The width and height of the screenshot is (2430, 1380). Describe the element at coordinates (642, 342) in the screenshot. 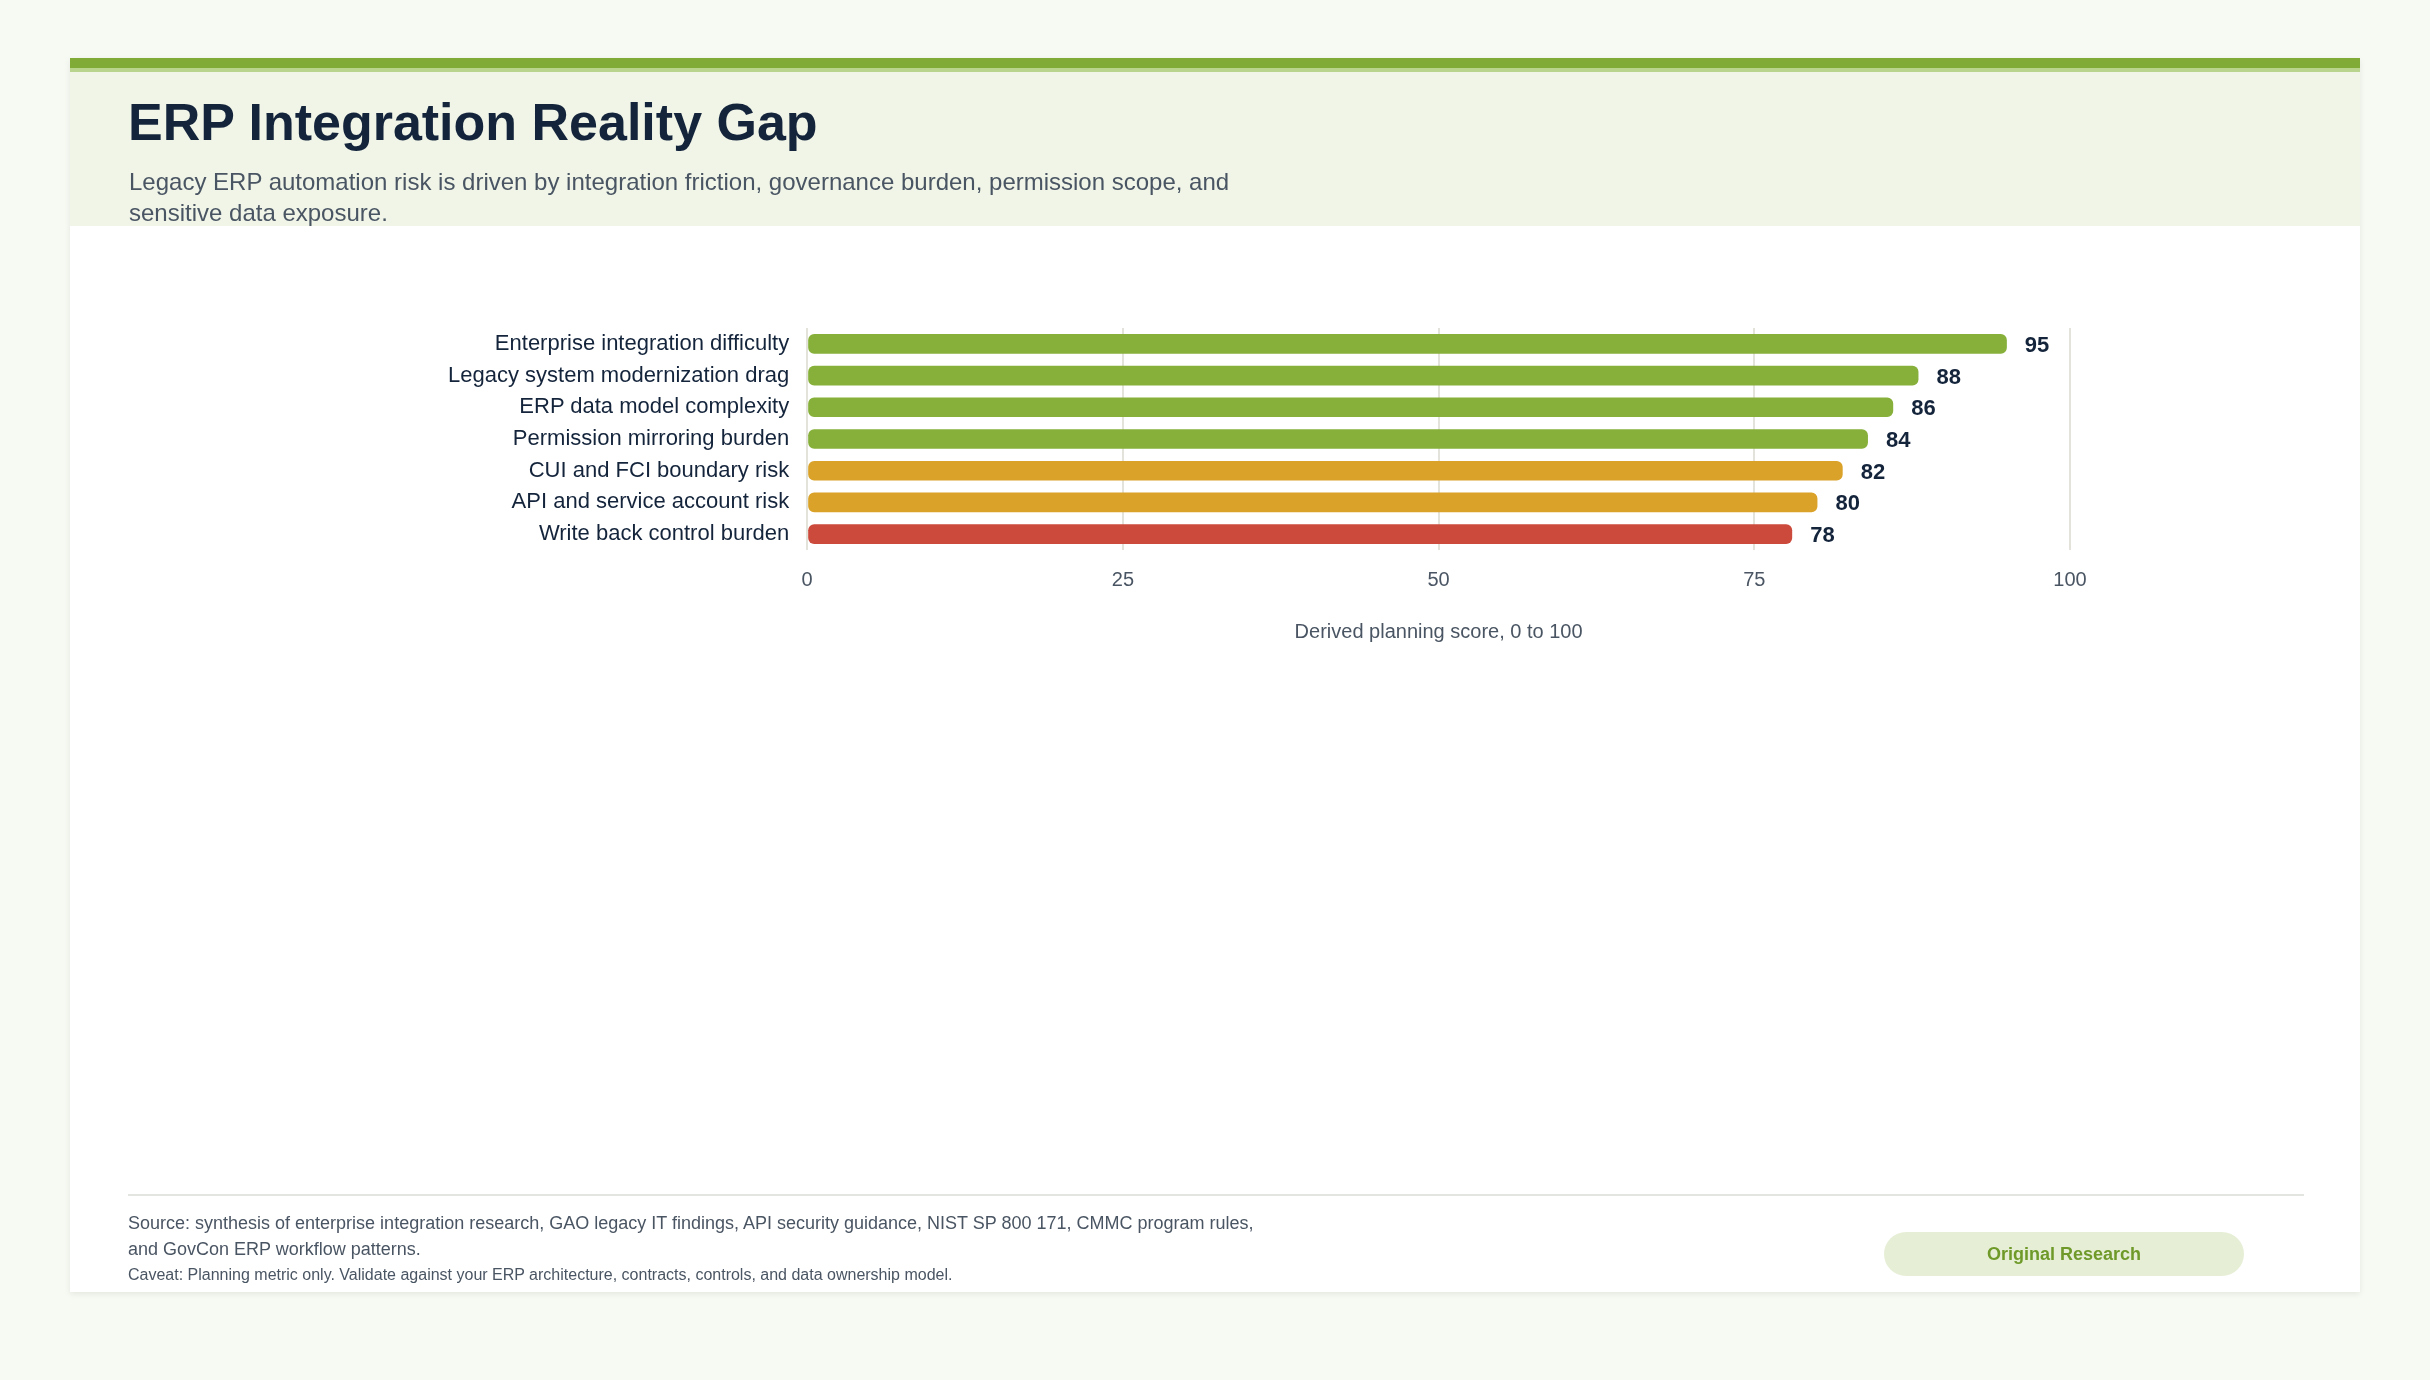

I see `y-tick-label: Enterprise integration difficulty` at that location.